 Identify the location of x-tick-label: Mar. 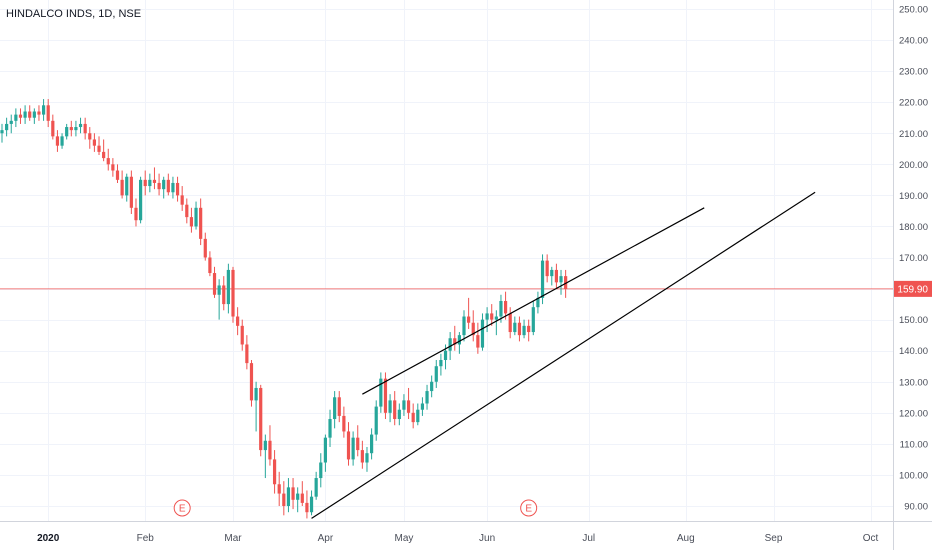
(233, 538).